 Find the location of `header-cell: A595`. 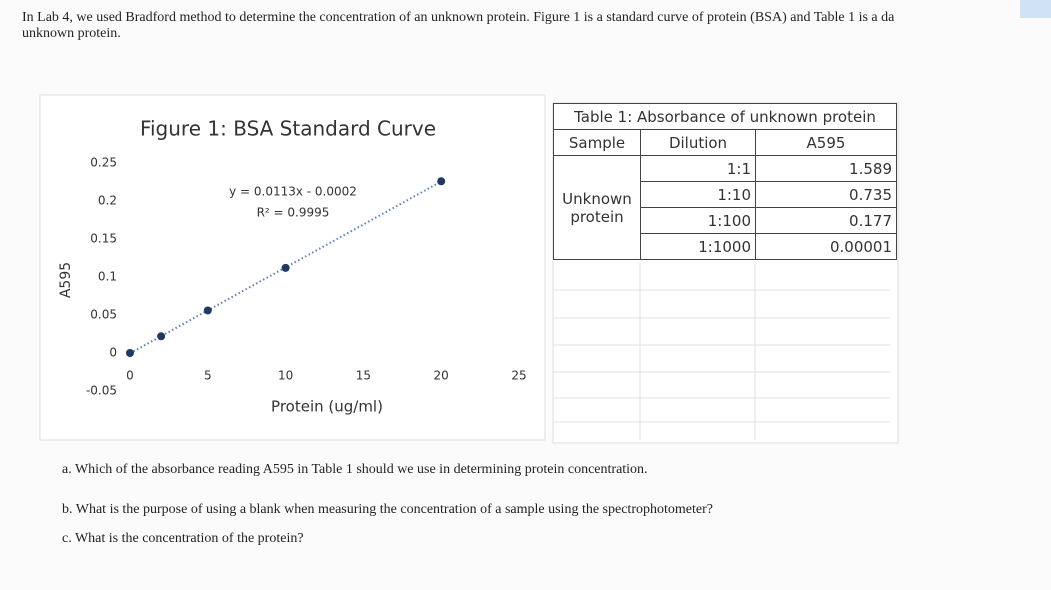

header-cell: A595 is located at coordinates (826, 142).